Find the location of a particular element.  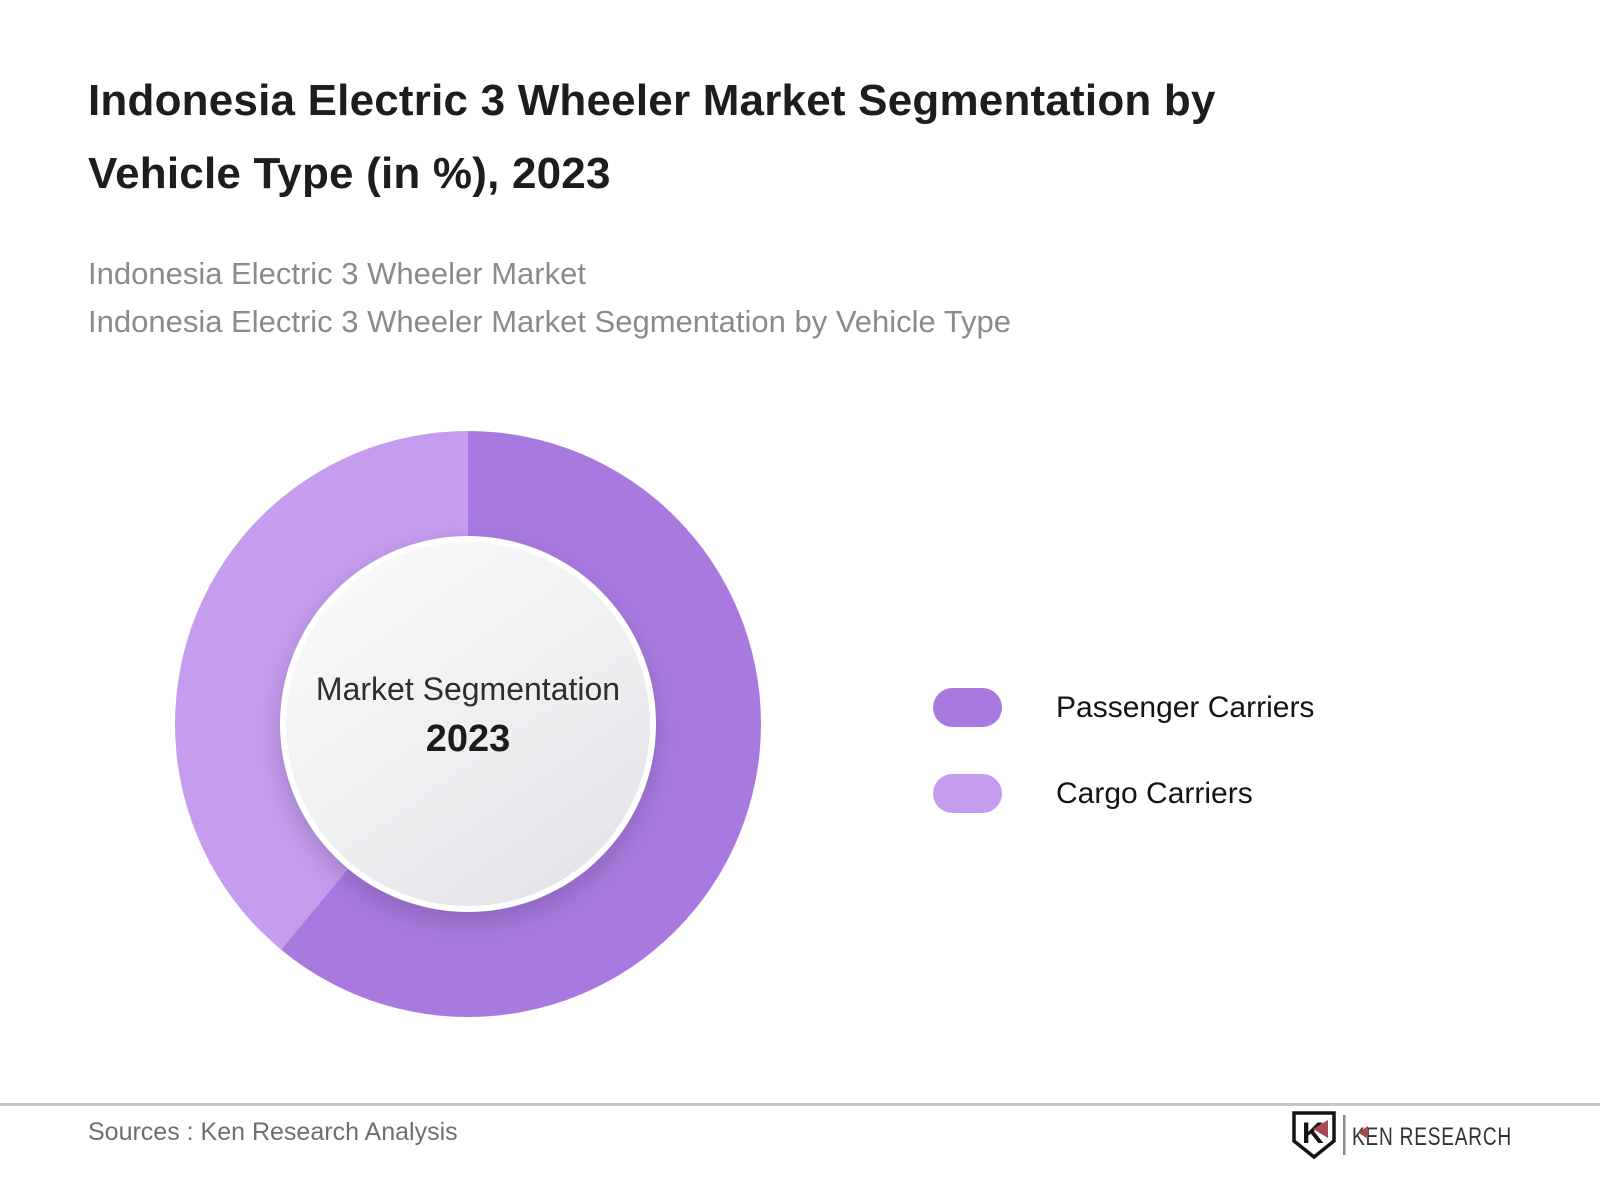

logo-brand-text: KEN RESEARCH is located at coordinates (1432, 1137).